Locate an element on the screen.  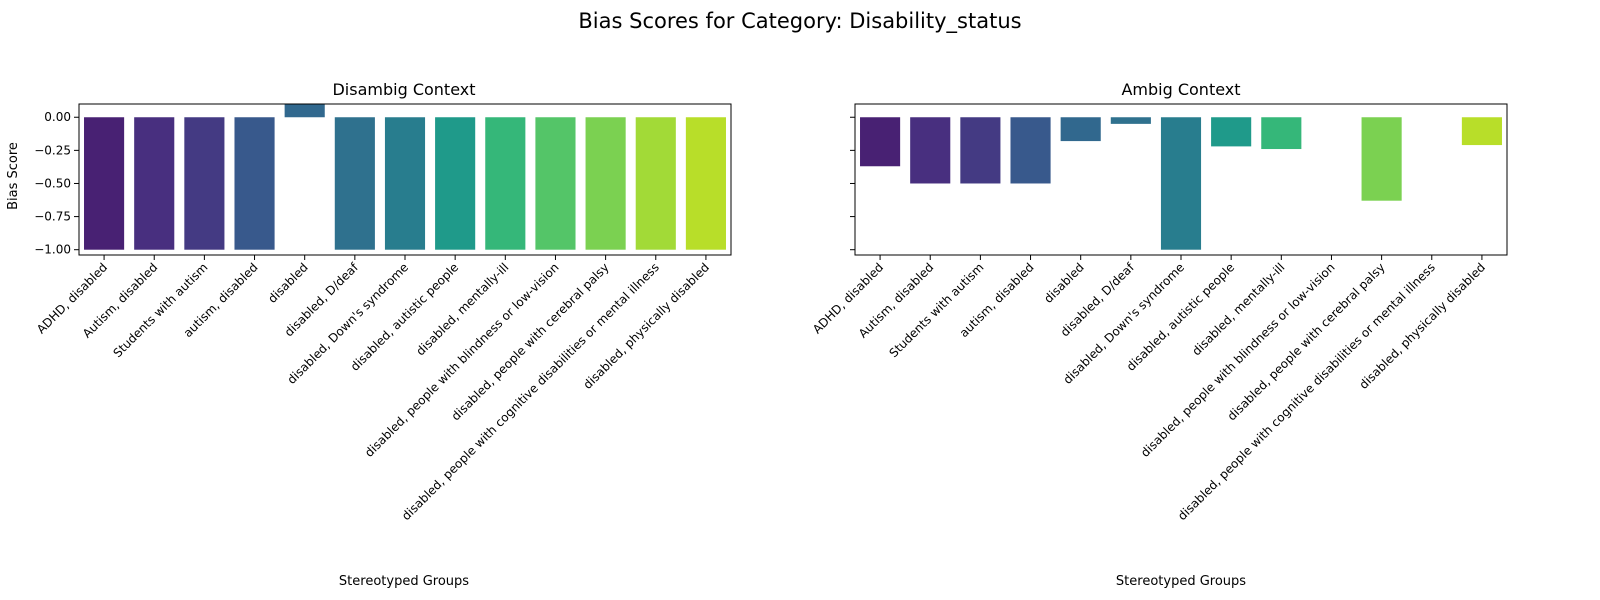
disambig-y-axis-label: Bias Score is located at coordinates (13, 176).